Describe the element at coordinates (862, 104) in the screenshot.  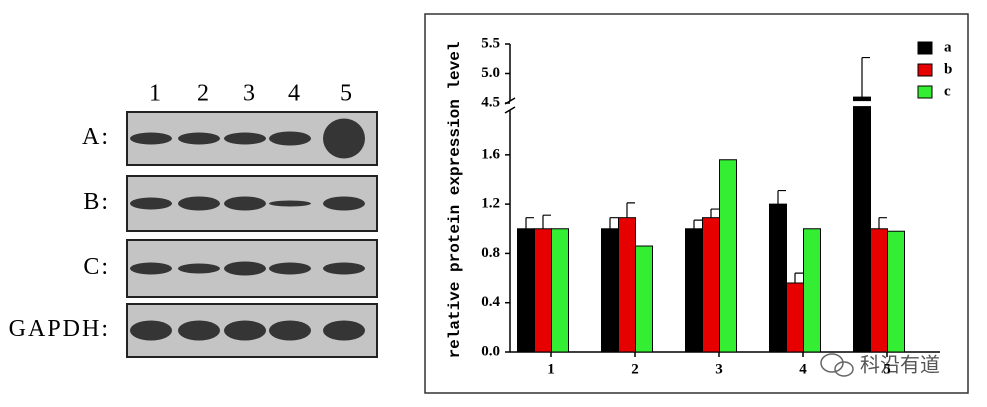
I see `bar-break` at that location.